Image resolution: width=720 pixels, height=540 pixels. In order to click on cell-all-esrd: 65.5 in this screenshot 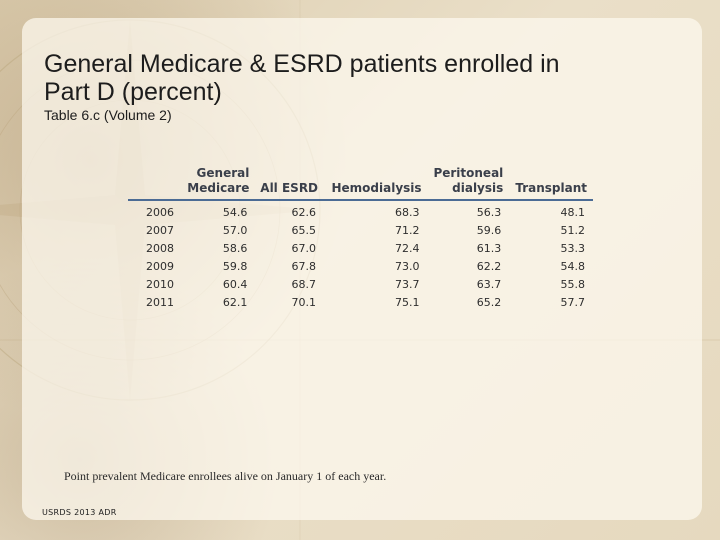, I will do `click(304, 230)`.